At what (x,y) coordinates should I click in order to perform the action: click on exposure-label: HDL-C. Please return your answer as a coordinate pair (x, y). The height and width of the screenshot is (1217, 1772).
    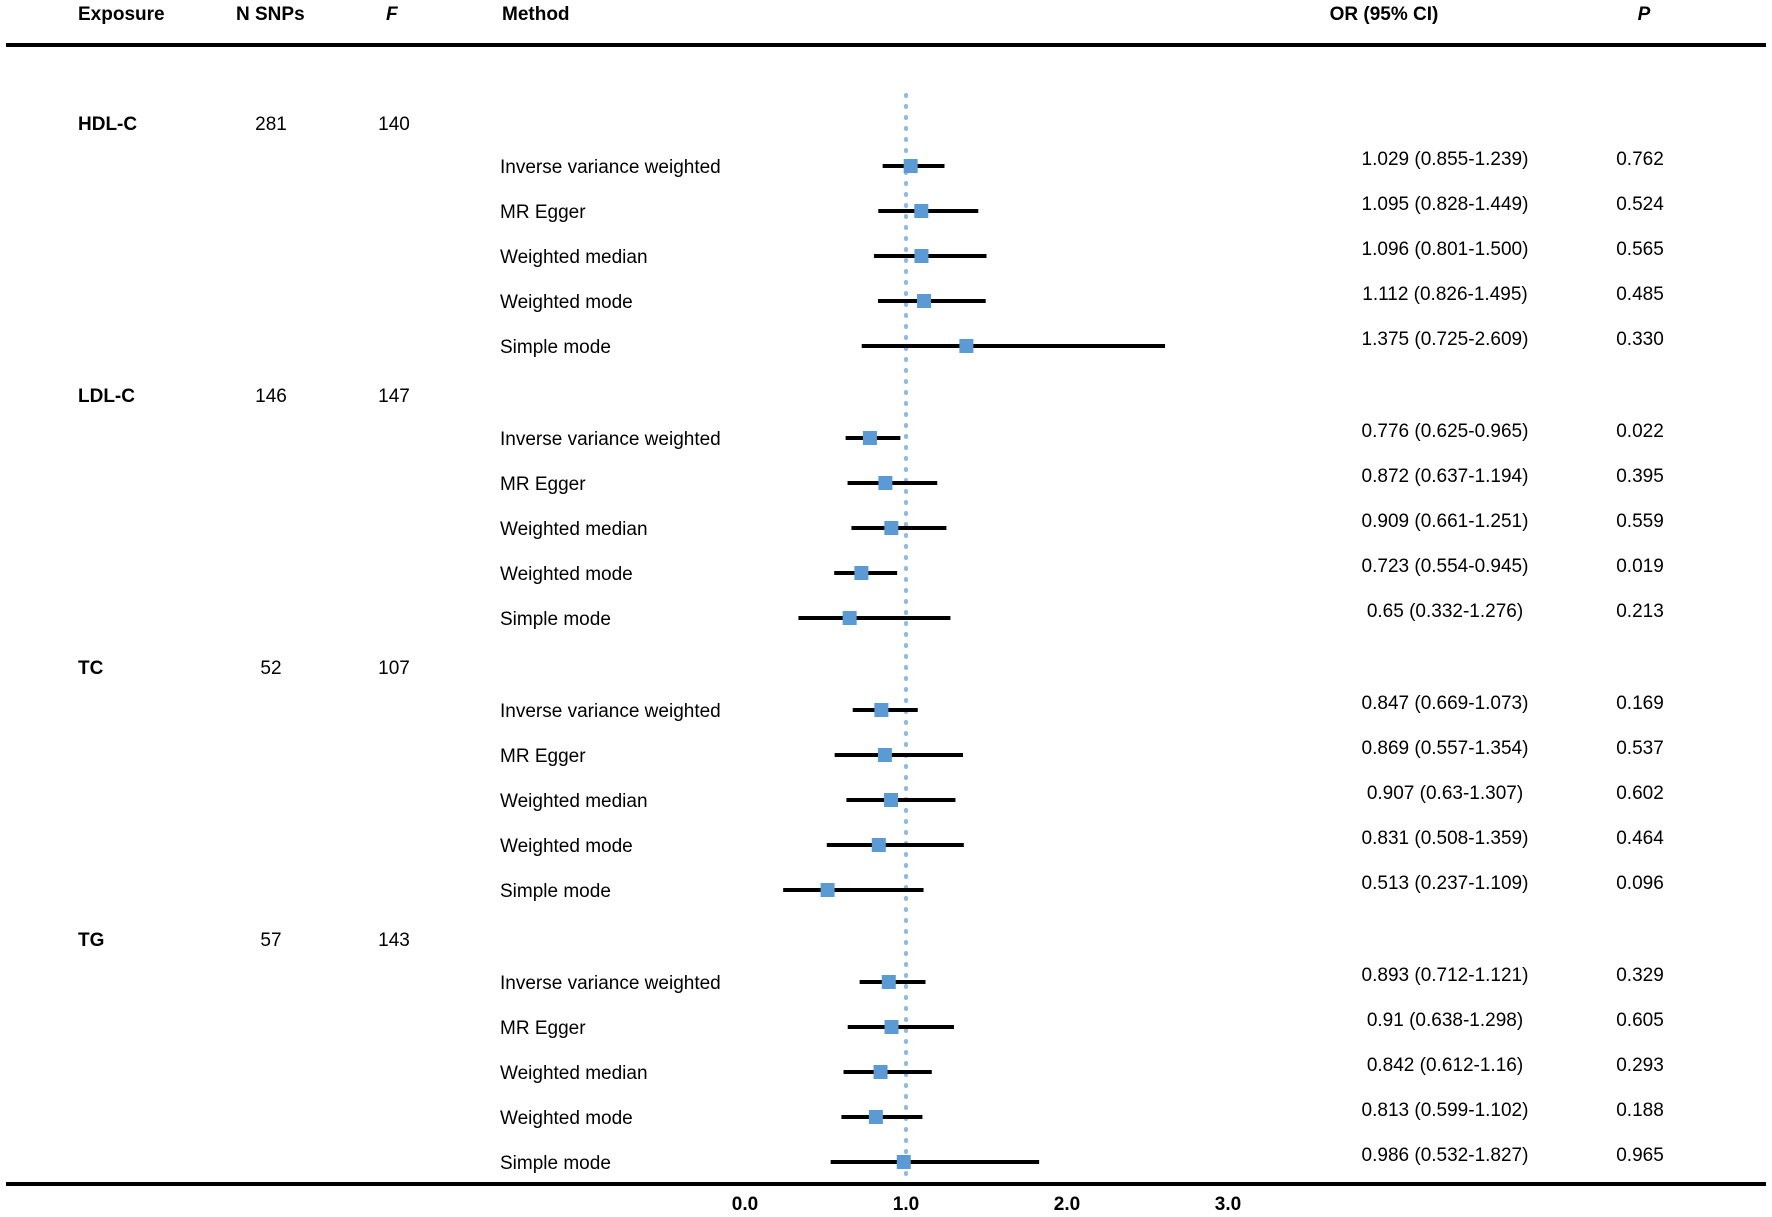
    Looking at the image, I should click on (107, 124).